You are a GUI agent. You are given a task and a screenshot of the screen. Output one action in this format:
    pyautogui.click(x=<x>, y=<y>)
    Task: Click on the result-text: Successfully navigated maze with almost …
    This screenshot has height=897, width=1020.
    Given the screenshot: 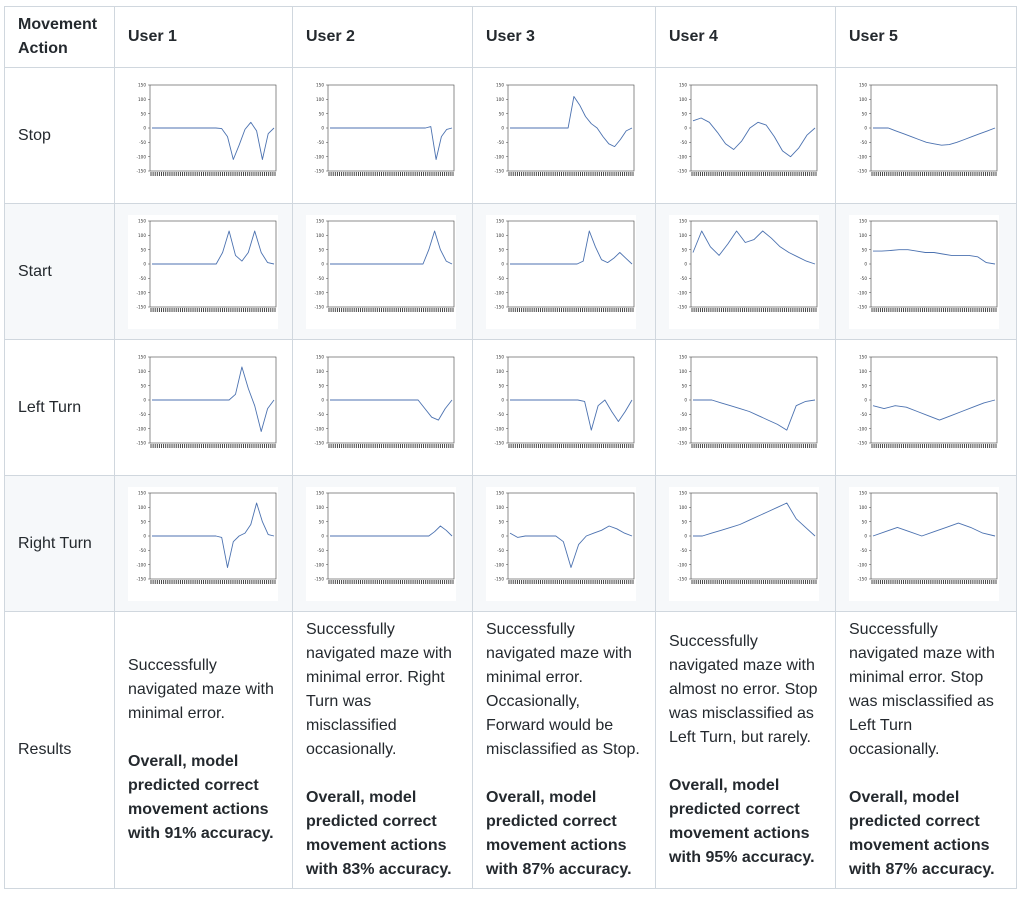 What is the action you would take?
    pyautogui.click(x=743, y=689)
    